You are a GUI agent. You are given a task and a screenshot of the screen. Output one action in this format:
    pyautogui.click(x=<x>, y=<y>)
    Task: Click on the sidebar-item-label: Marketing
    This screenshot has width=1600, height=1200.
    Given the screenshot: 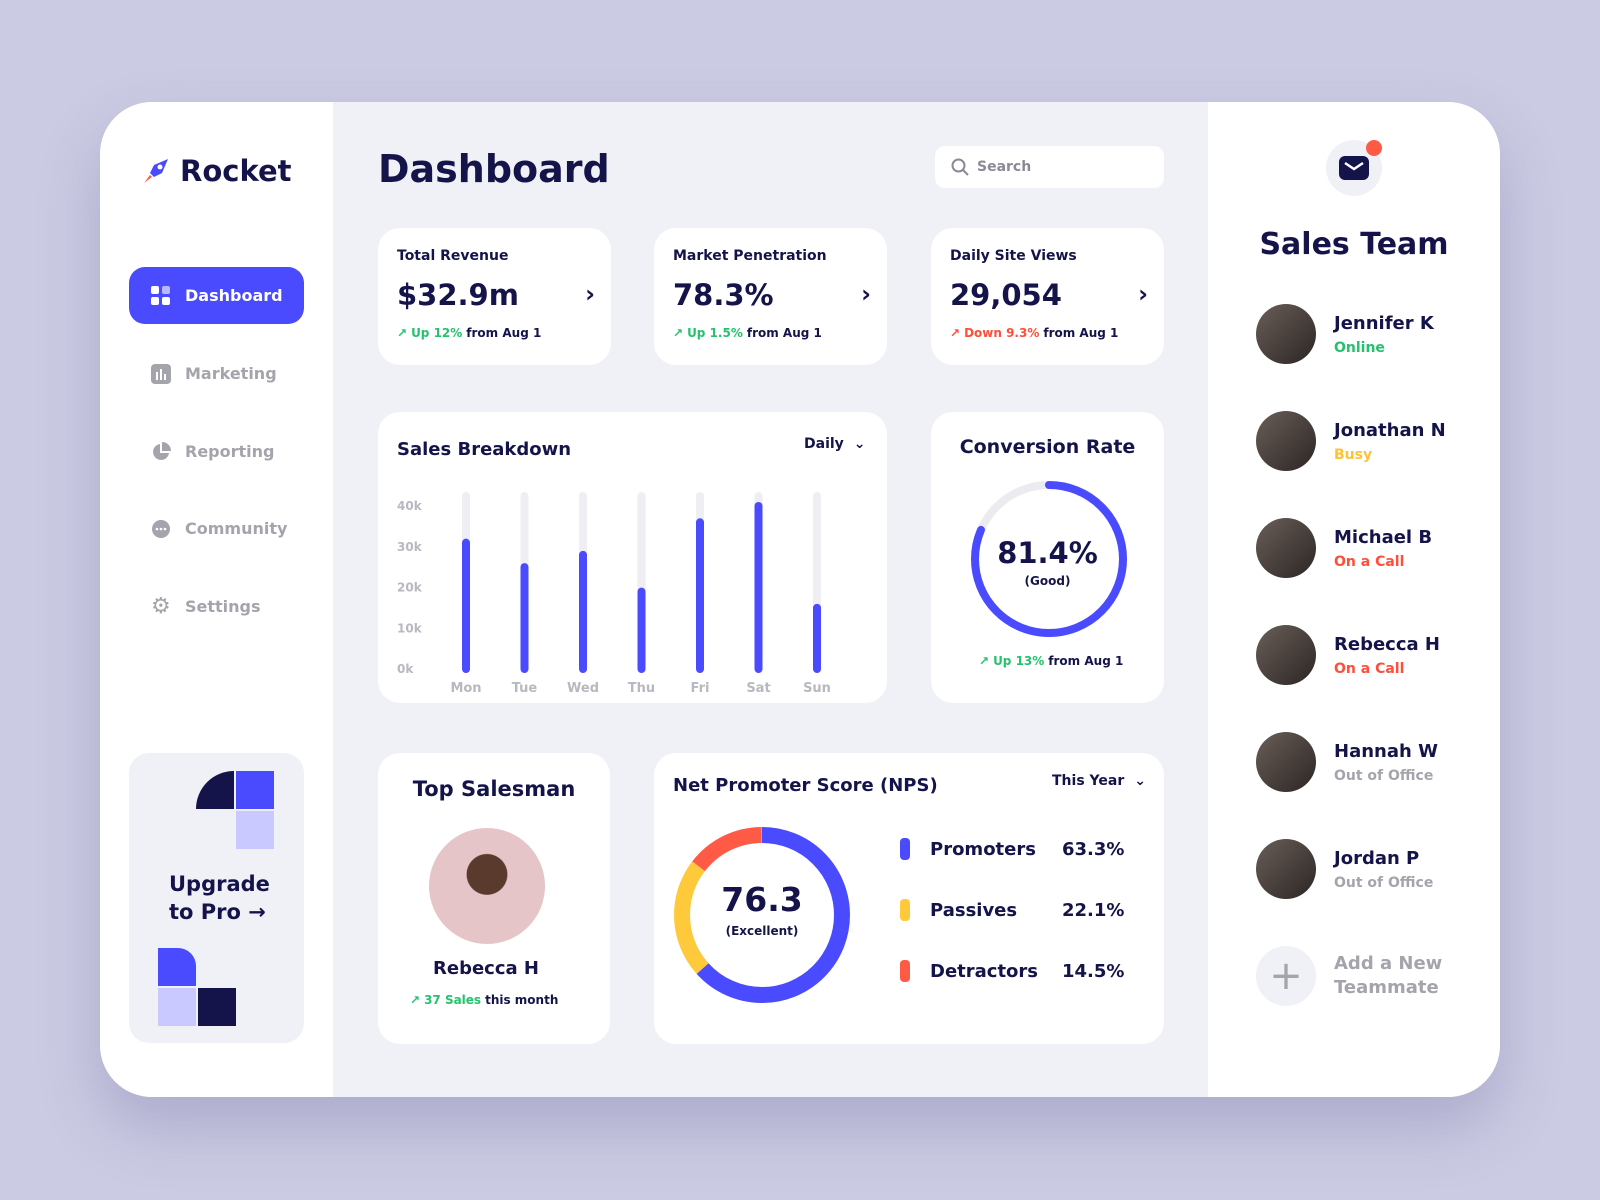 What is the action you would take?
    pyautogui.click(x=231, y=373)
    